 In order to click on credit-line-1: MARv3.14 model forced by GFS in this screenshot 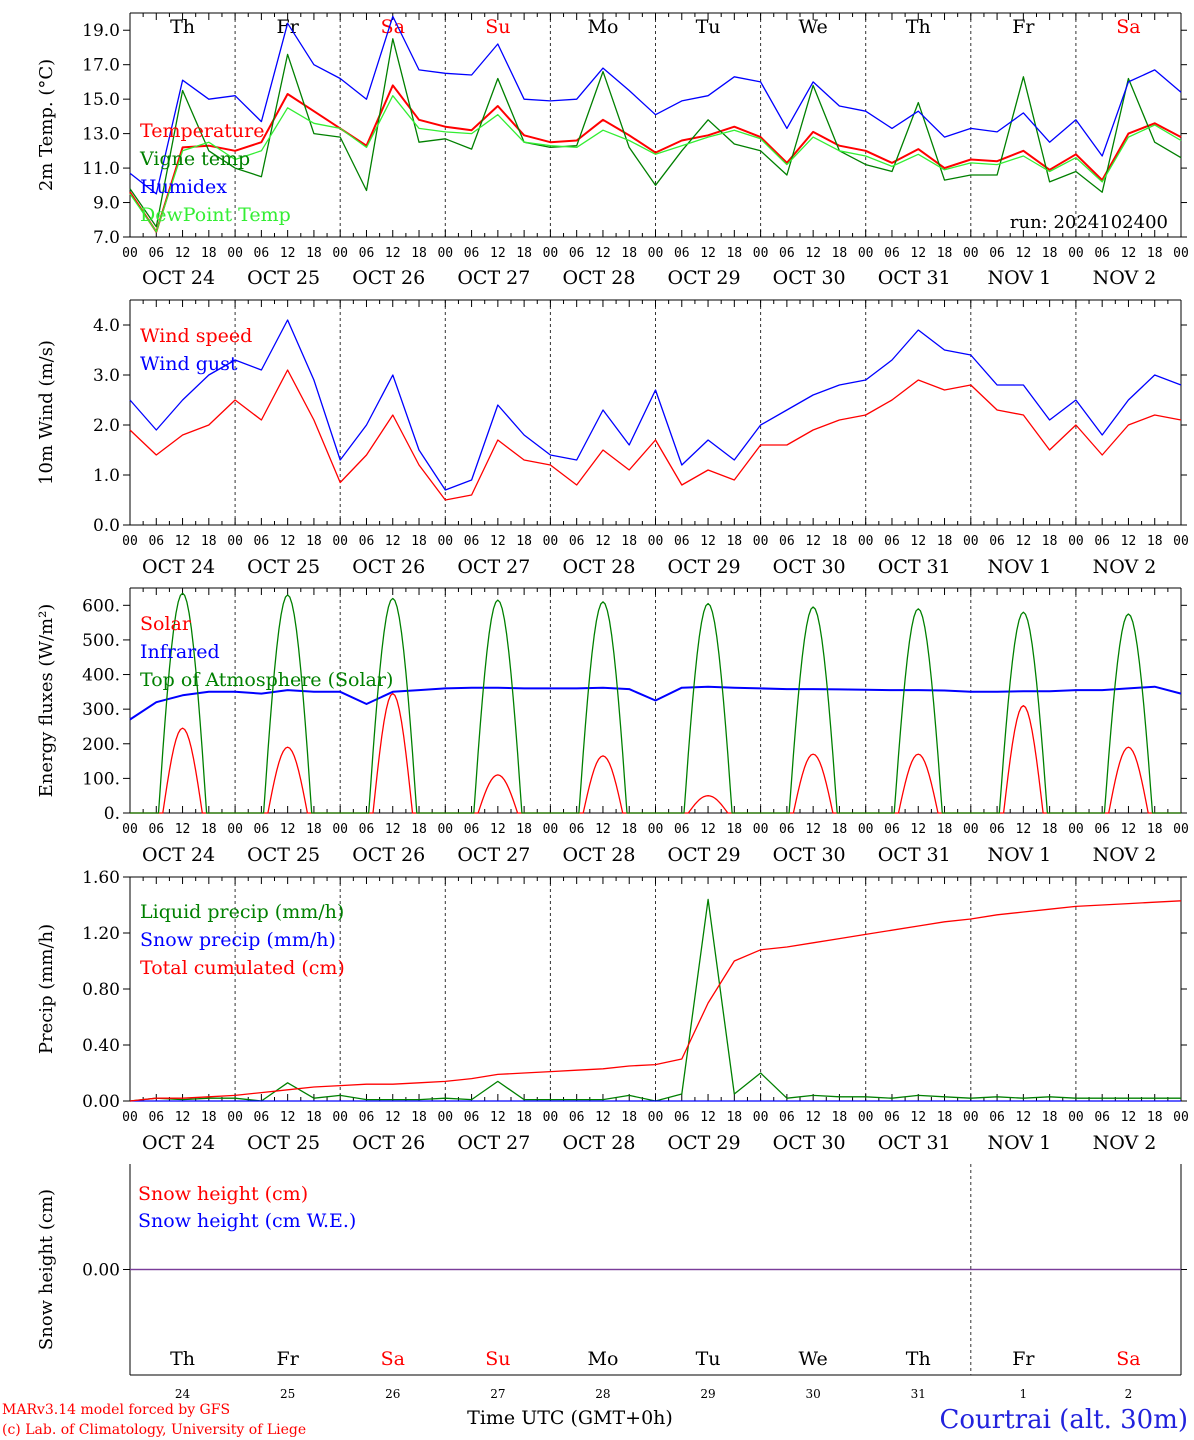, I will do `click(116, 1410)`.